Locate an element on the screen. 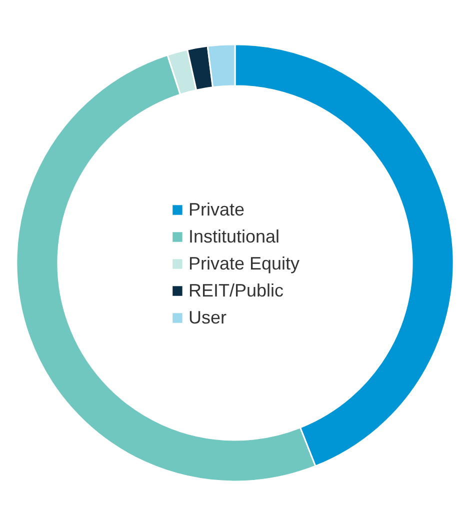  legend-label: Private is located at coordinates (216, 209).